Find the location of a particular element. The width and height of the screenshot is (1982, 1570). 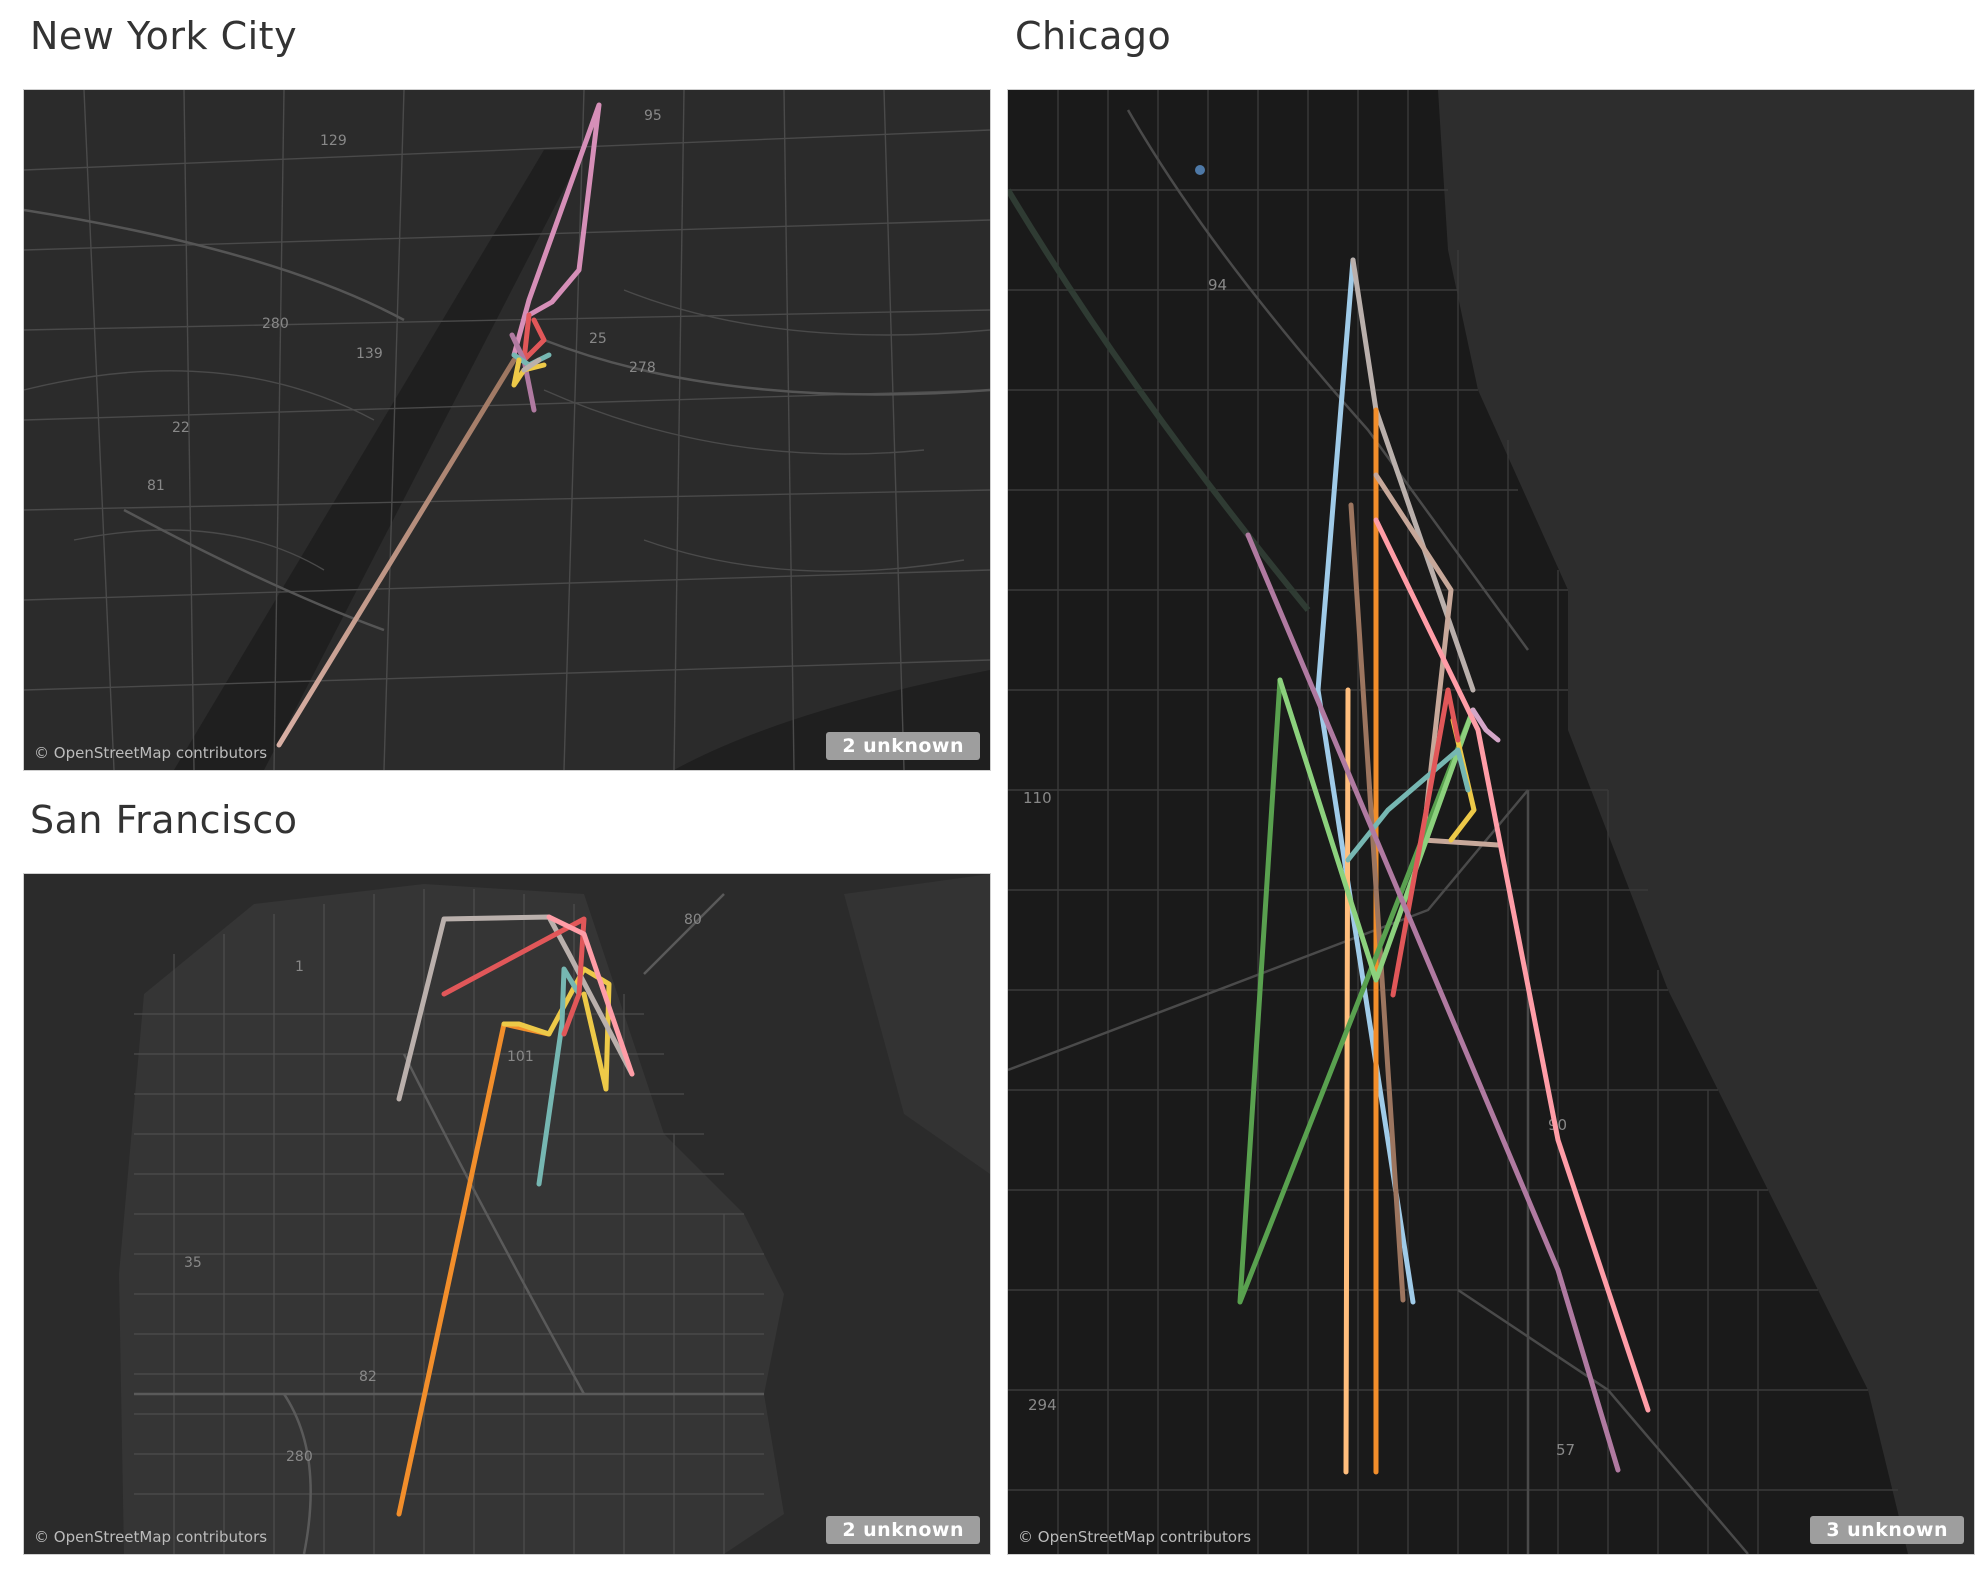

street-grid is located at coordinates (449, 1221).